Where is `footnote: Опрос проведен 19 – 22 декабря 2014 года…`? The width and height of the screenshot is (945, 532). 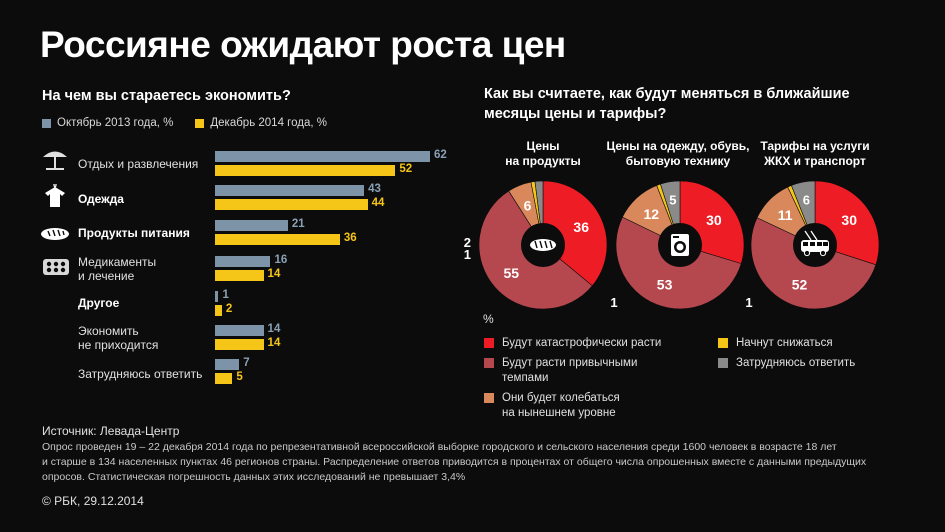
footnote: Опрос проведен 19 – 22 декабря 2014 года… is located at coordinates (454, 462).